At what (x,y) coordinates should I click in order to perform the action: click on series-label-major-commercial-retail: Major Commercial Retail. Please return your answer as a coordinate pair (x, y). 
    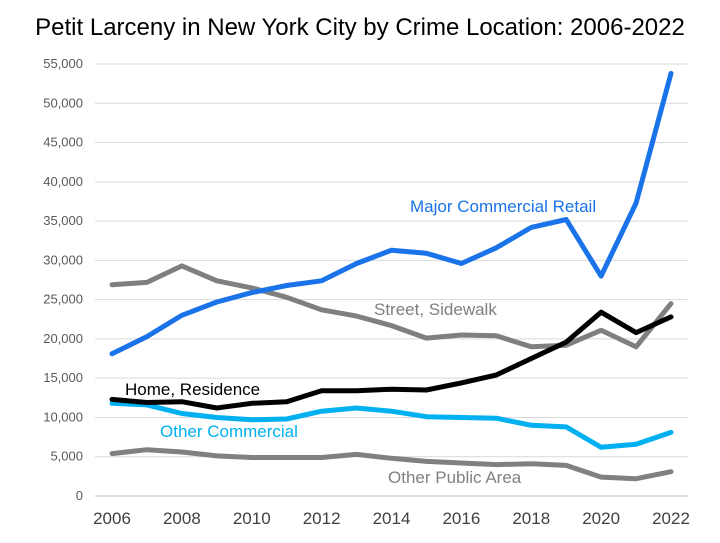
    Looking at the image, I should click on (503, 206).